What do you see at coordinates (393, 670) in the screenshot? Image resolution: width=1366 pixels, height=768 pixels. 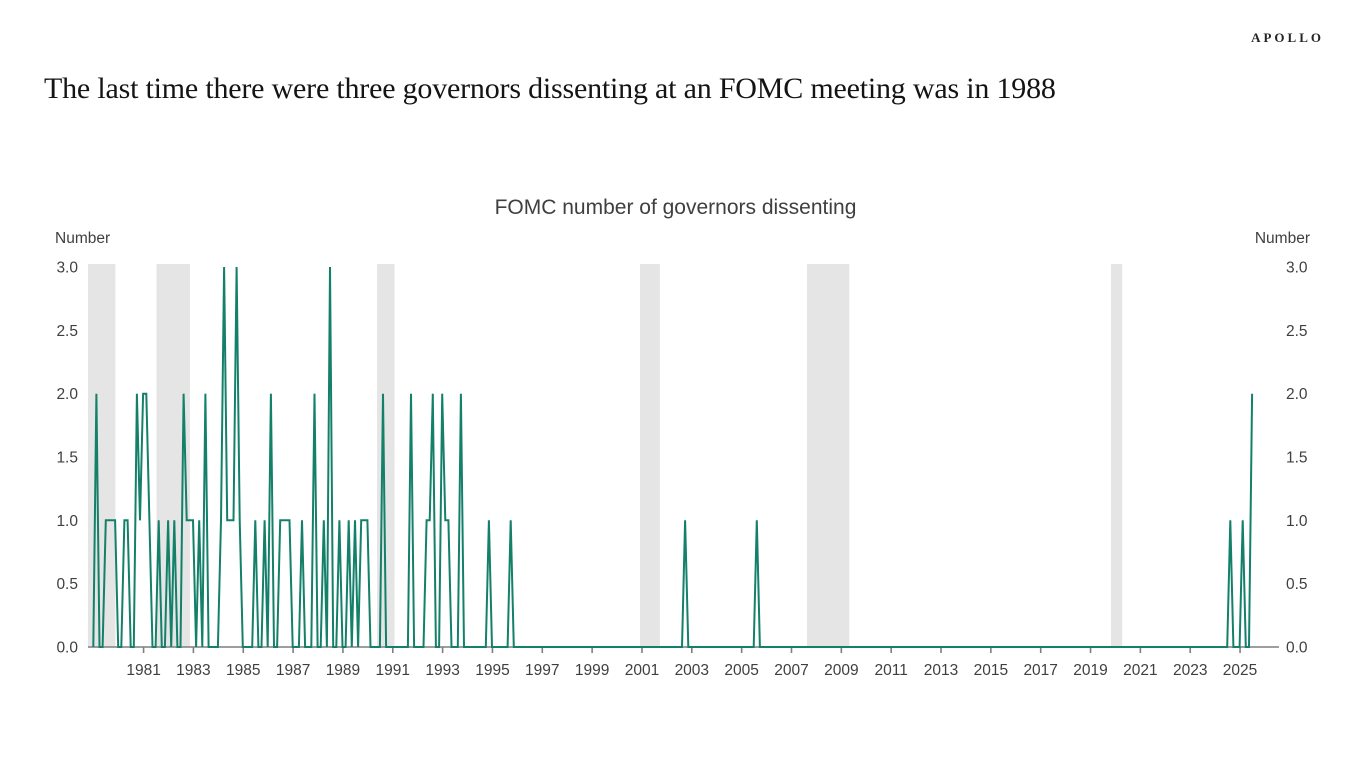 I see `x-tick-label: 1991` at bounding box center [393, 670].